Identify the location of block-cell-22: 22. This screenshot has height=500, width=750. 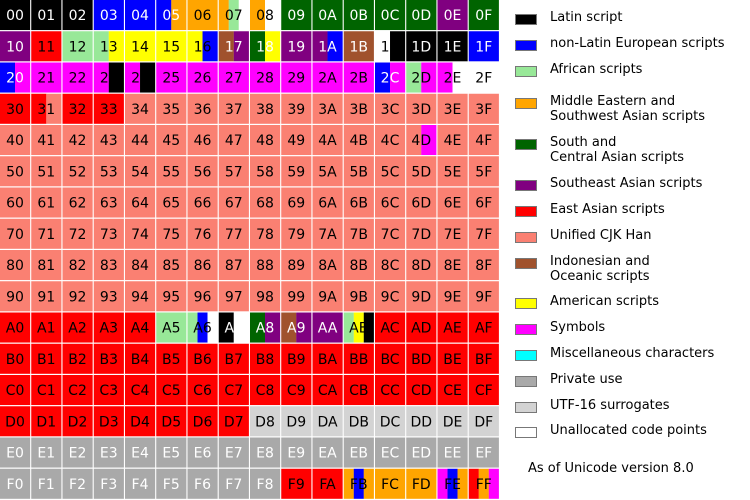
(77, 77).